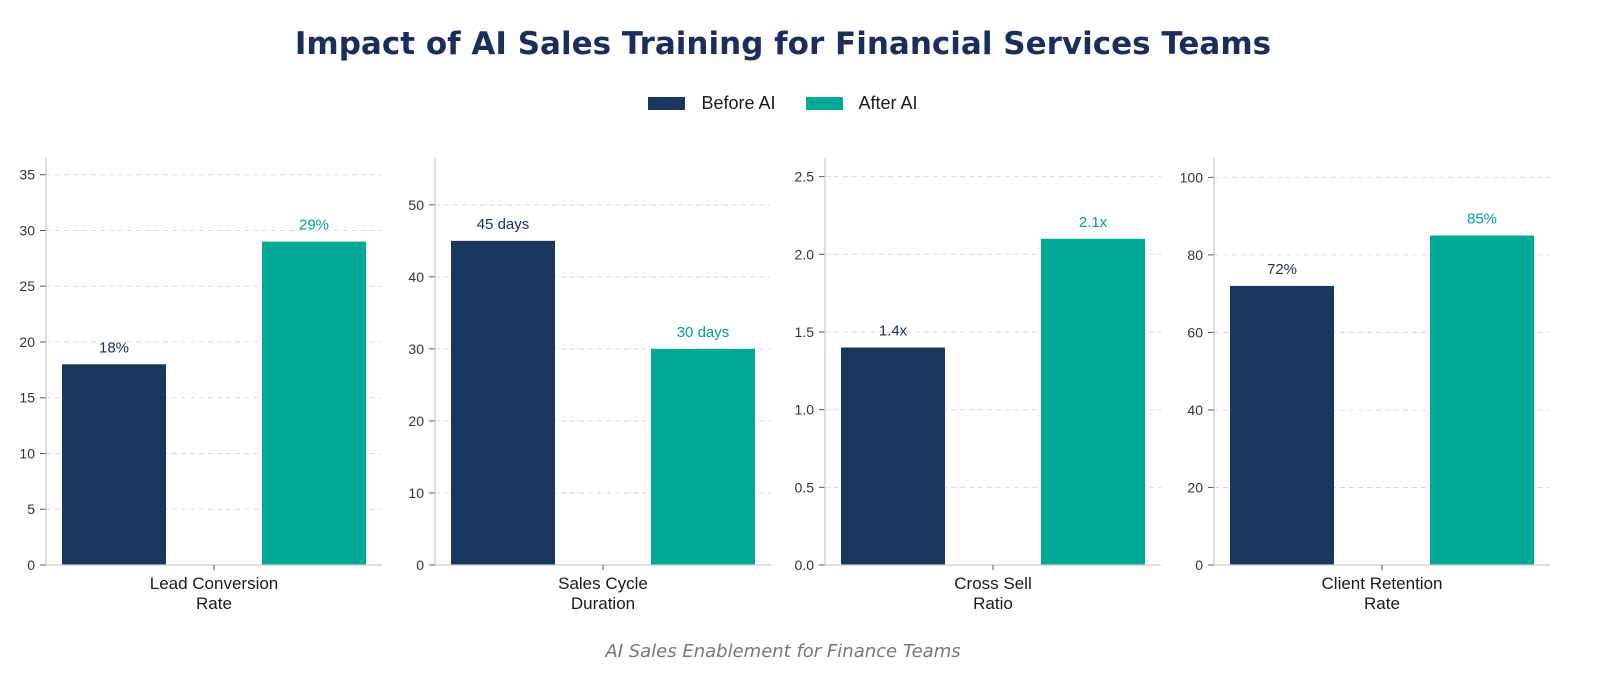 The height and width of the screenshot is (686, 1600). What do you see at coordinates (603, 603) in the screenshot?
I see `x-category-label: Duration` at bounding box center [603, 603].